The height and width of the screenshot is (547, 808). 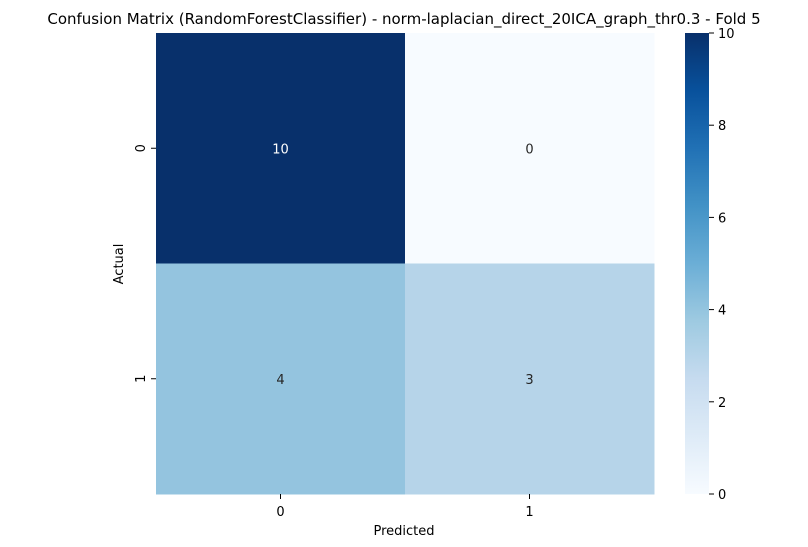 I want to click on heatmap-cell-r1-c1, so click(x=530, y=379).